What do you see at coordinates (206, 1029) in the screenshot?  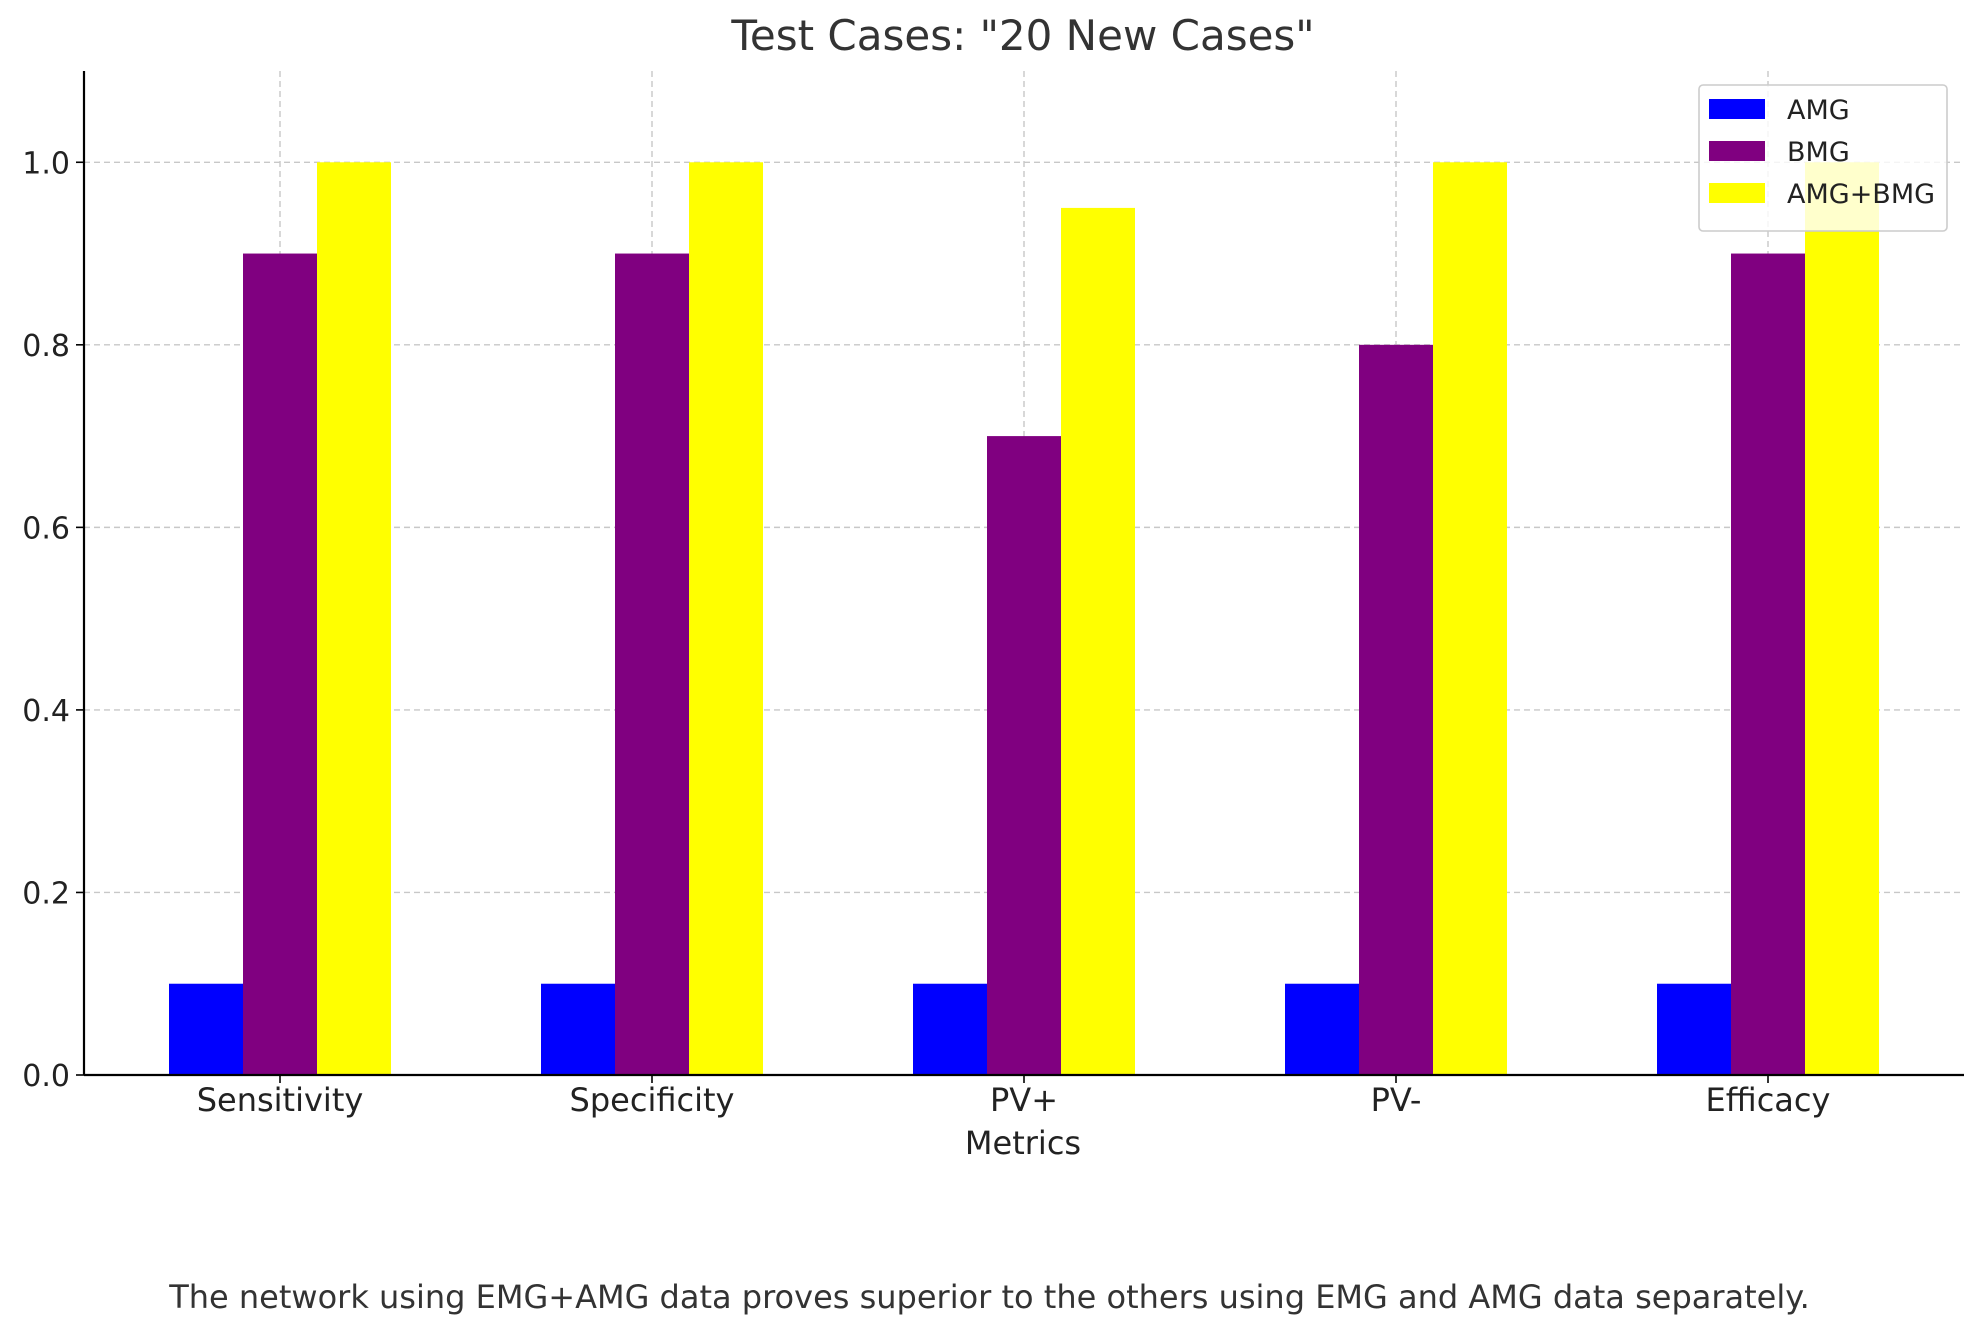 I see `bar-amg-sensitivity` at bounding box center [206, 1029].